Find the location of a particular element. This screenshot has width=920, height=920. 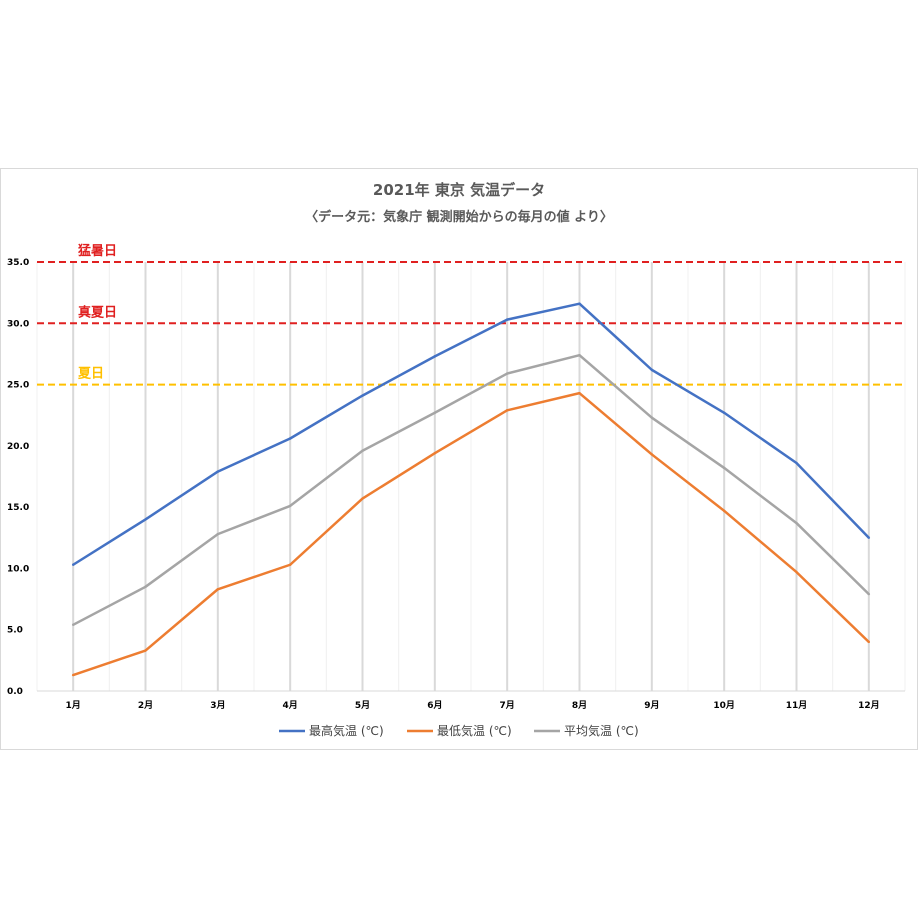

x-tick-label: 6月 is located at coordinates (434, 705).